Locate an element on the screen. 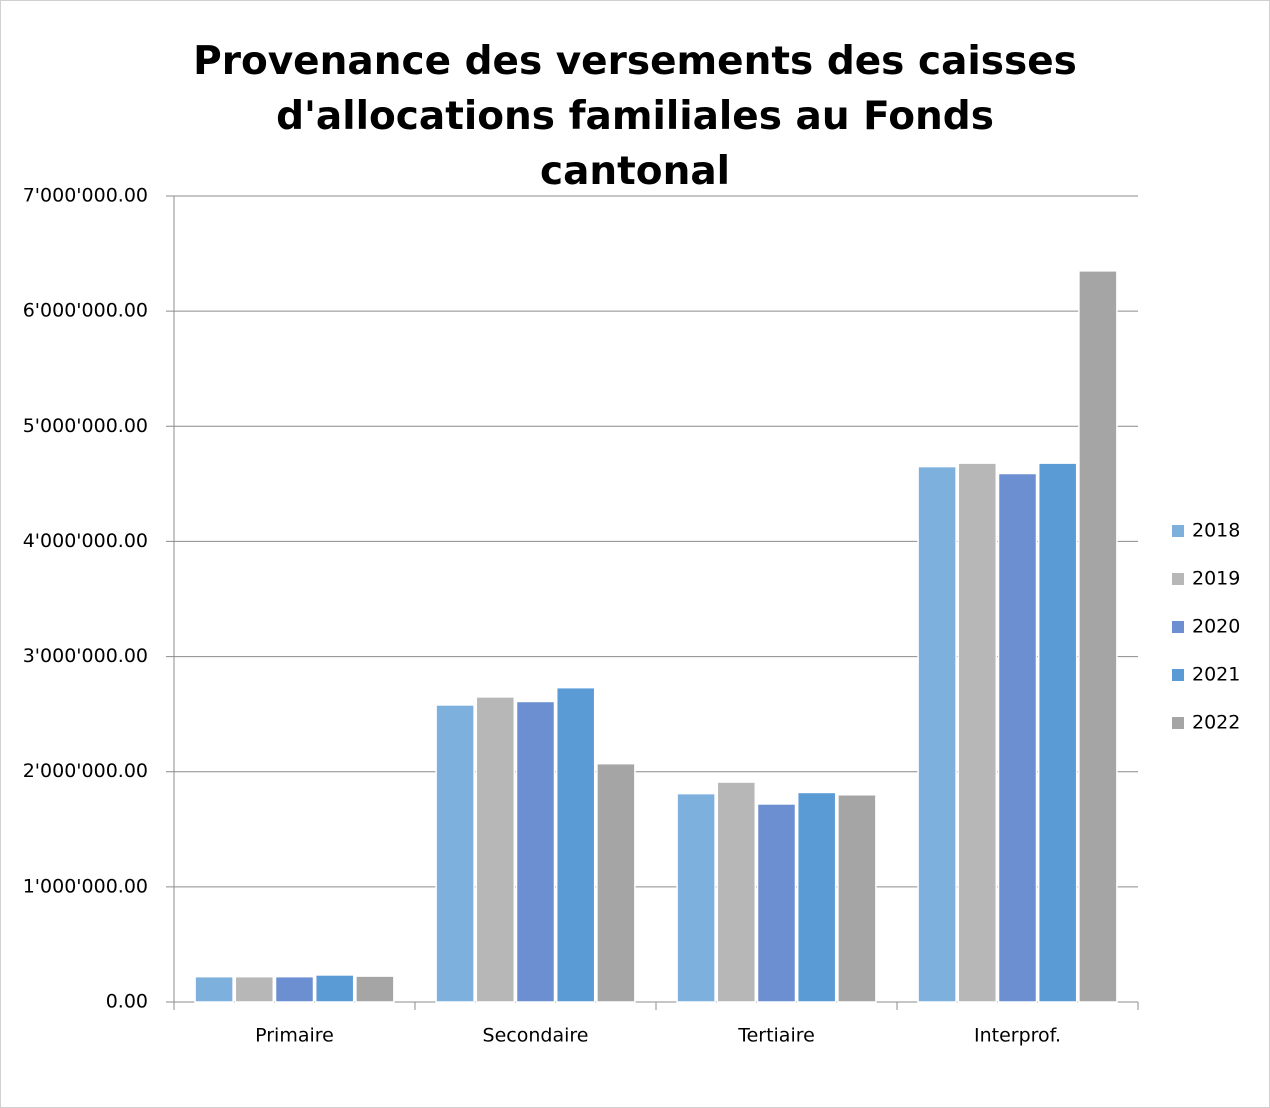 This screenshot has width=1270, height=1108. y-tick-label: 1'000'000.00 is located at coordinates (85, 886).